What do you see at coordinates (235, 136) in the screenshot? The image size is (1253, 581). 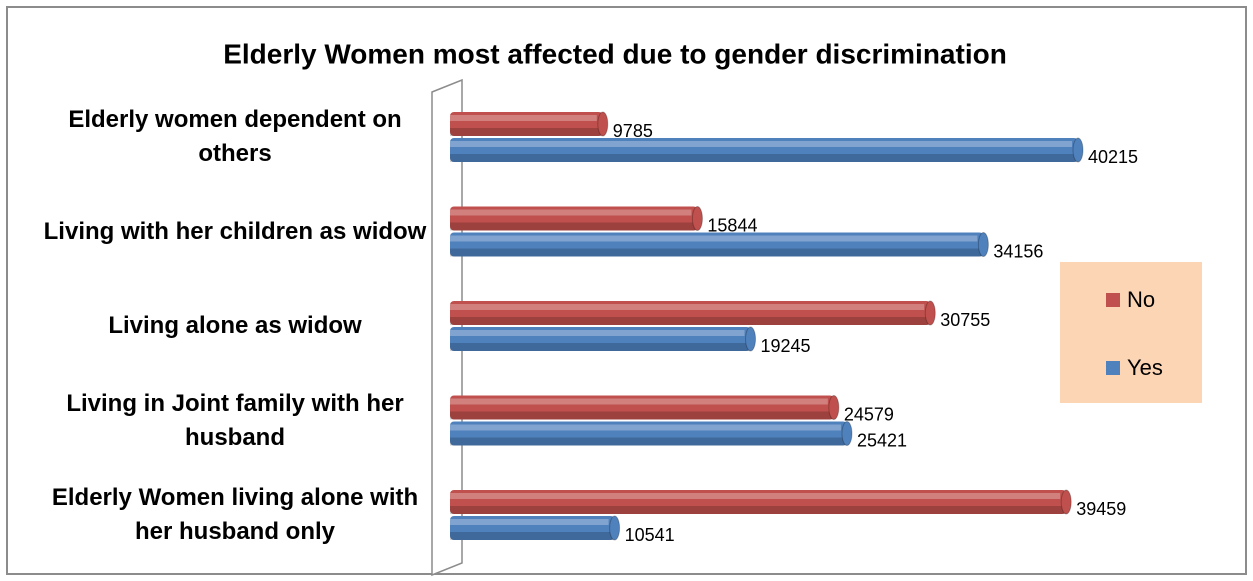 I see `category-label: Elderly women dependent on others` at bounding box center [235, 136].